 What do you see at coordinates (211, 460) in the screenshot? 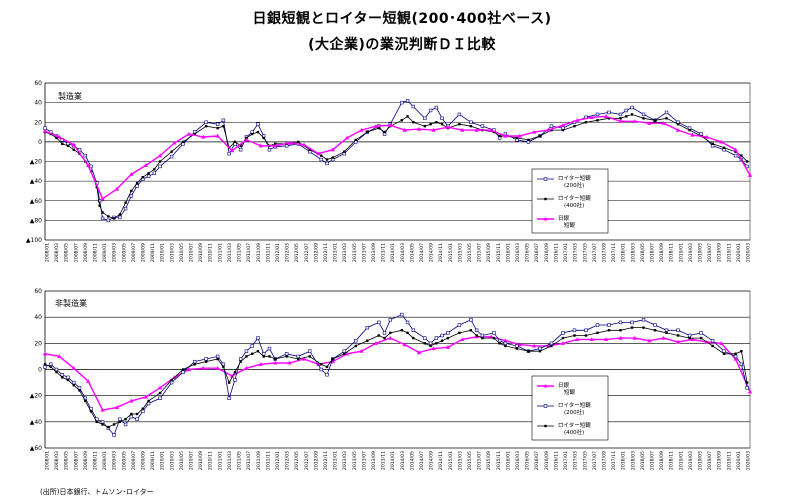
I see `x-tick-label: 2010/11` at bounding box center [211, 460].